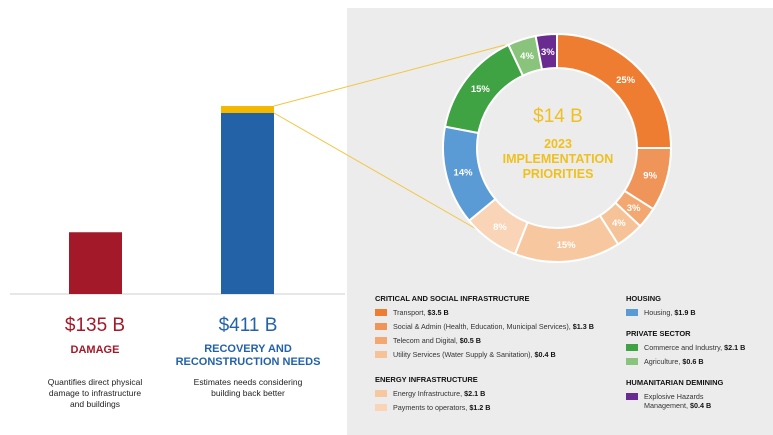 This screenshot has height=435, width=773. Describe the element at coordinates (248, 349) in the screenshot. I see `recovery-label-line1: RECOVERY AND` at that location.